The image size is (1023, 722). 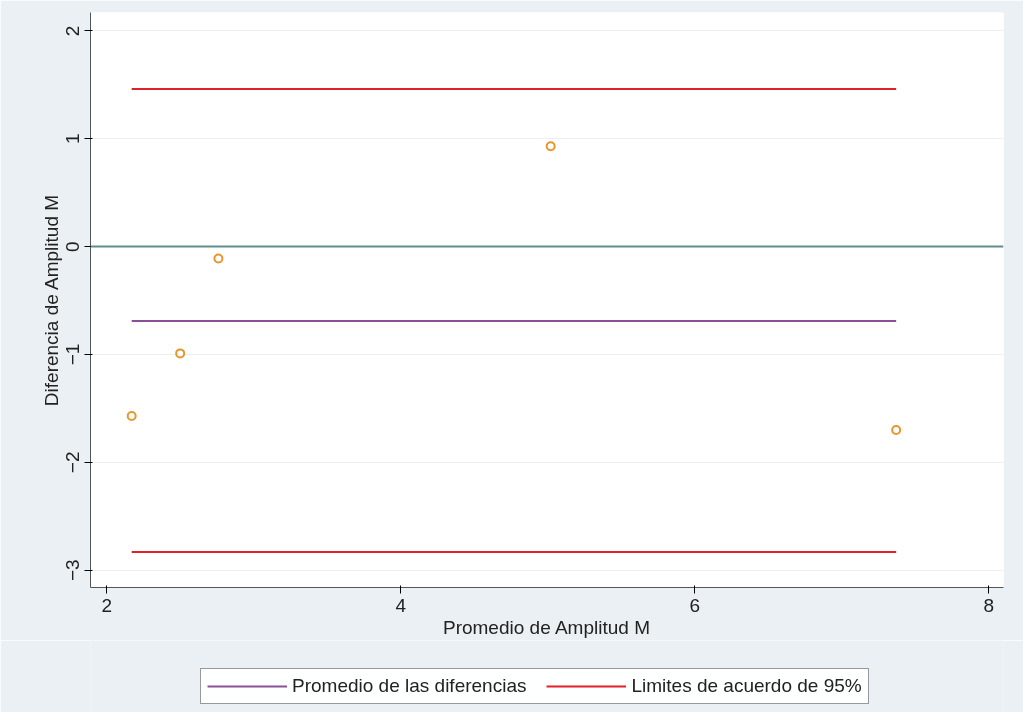 I want to click on y-tick-label: −2, so click(x=73, y=462).